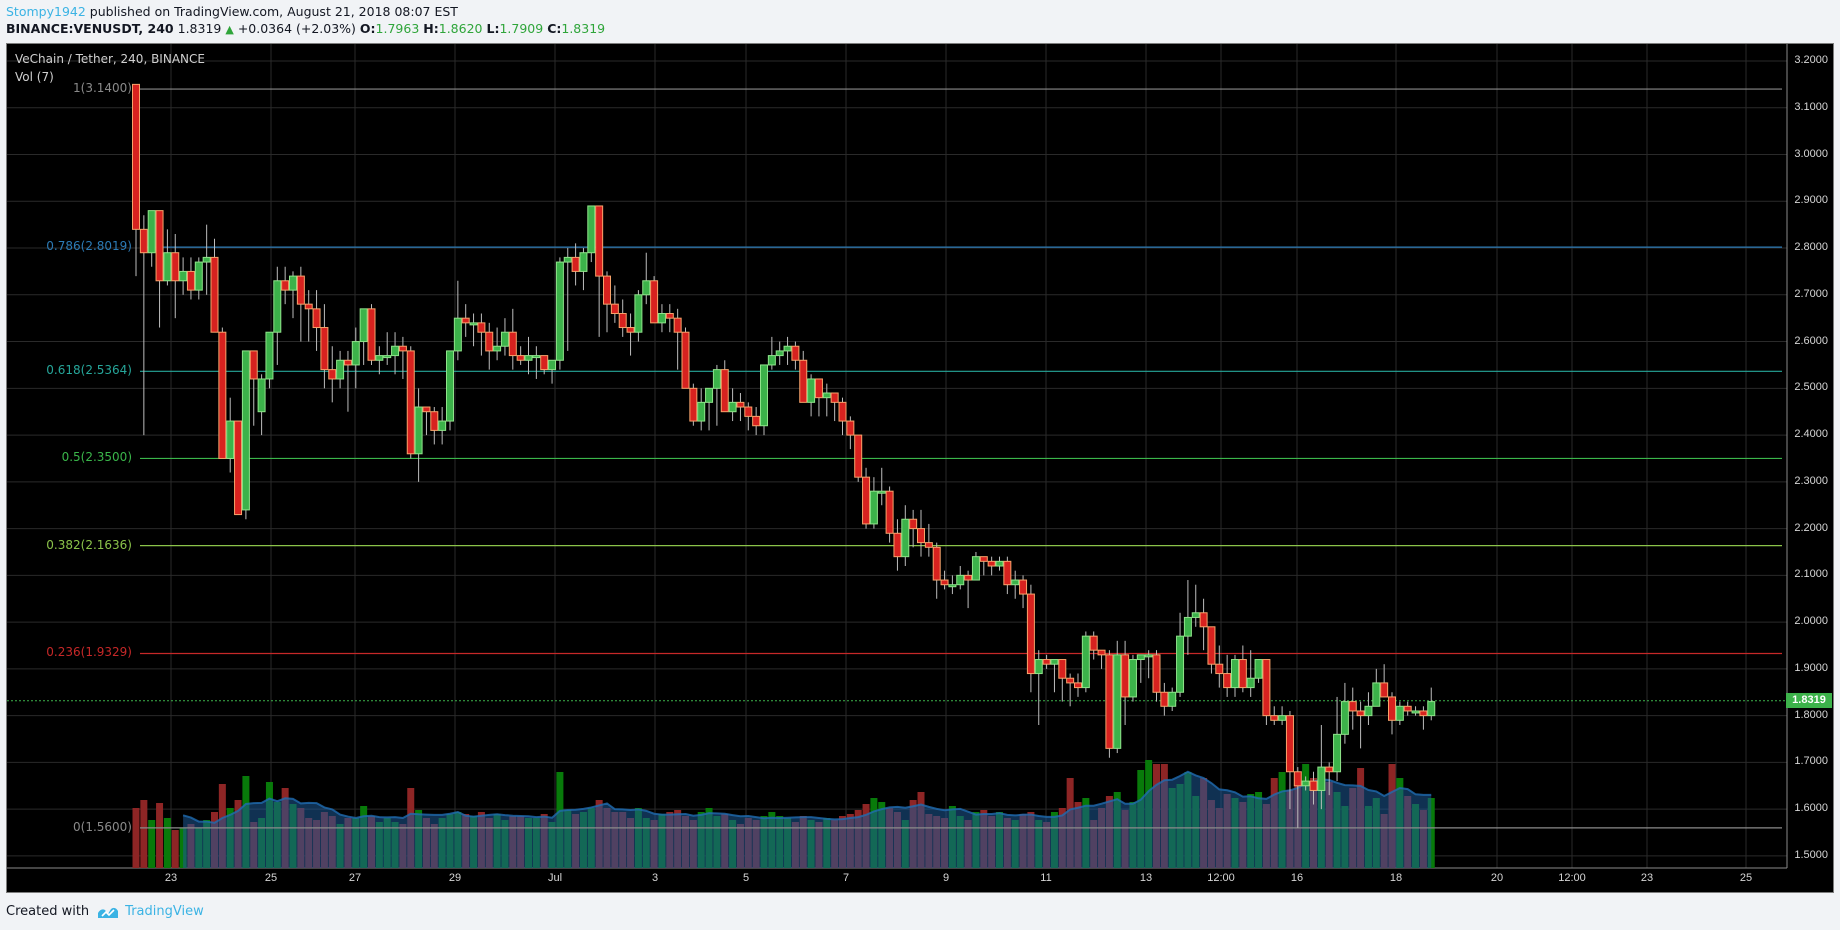 The width and height of the screenshot is (1840, 930). I want to click on time-tick-label: 9, so click(946, 878).